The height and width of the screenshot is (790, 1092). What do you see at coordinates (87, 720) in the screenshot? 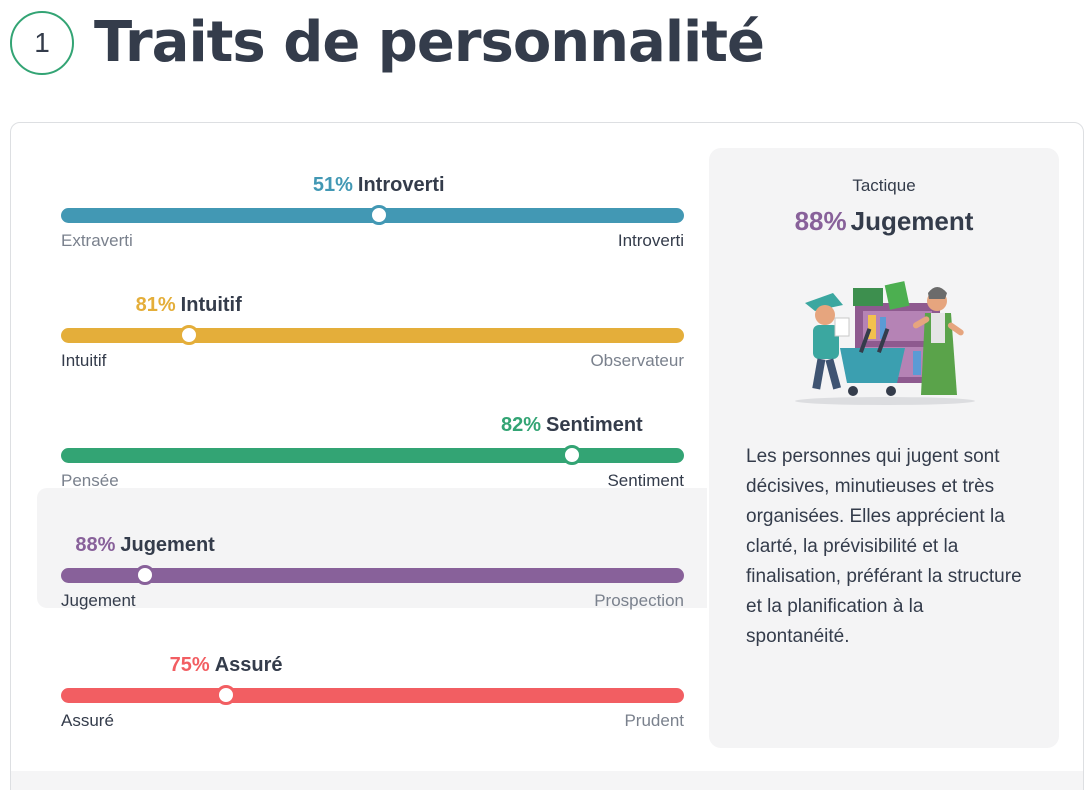
I see `trait-left-pole-label: Assuré` at bounding box center [87, 720].